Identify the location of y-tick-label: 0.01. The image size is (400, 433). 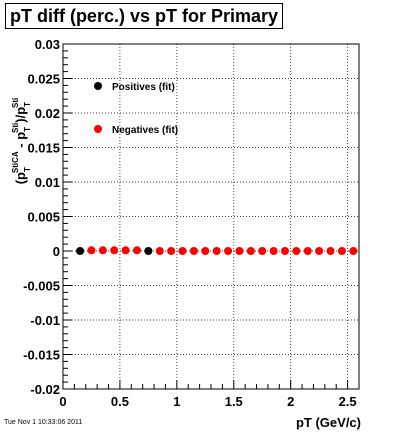
(47, 182).